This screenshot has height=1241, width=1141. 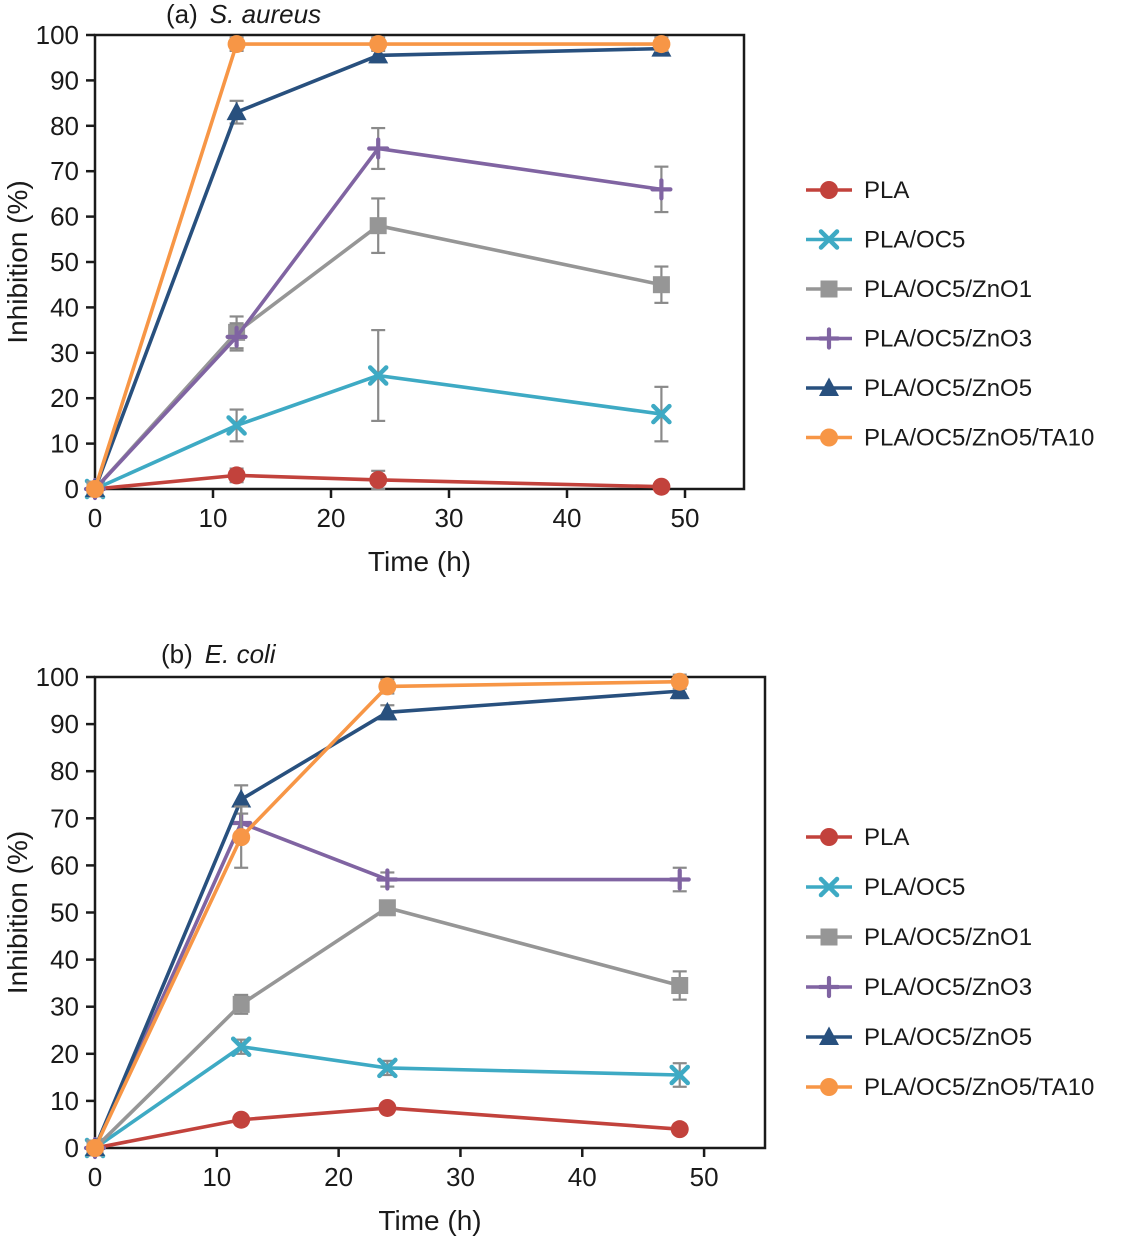 What do you see at coordinates (64, 913) in the screenshot?
I see `y-tick-label: 50` at bounding box center [64, 913].